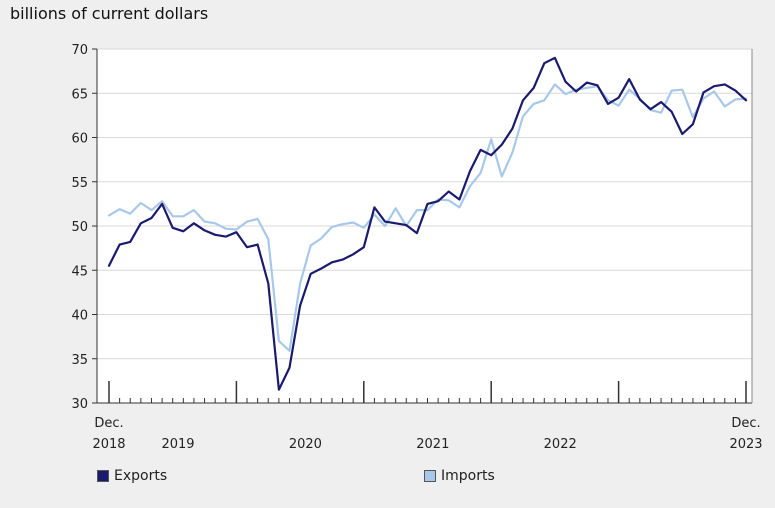 This screenshot has height=508, width=775. I want to click on x-tick-label-2020: 2020, so click(305, 444).